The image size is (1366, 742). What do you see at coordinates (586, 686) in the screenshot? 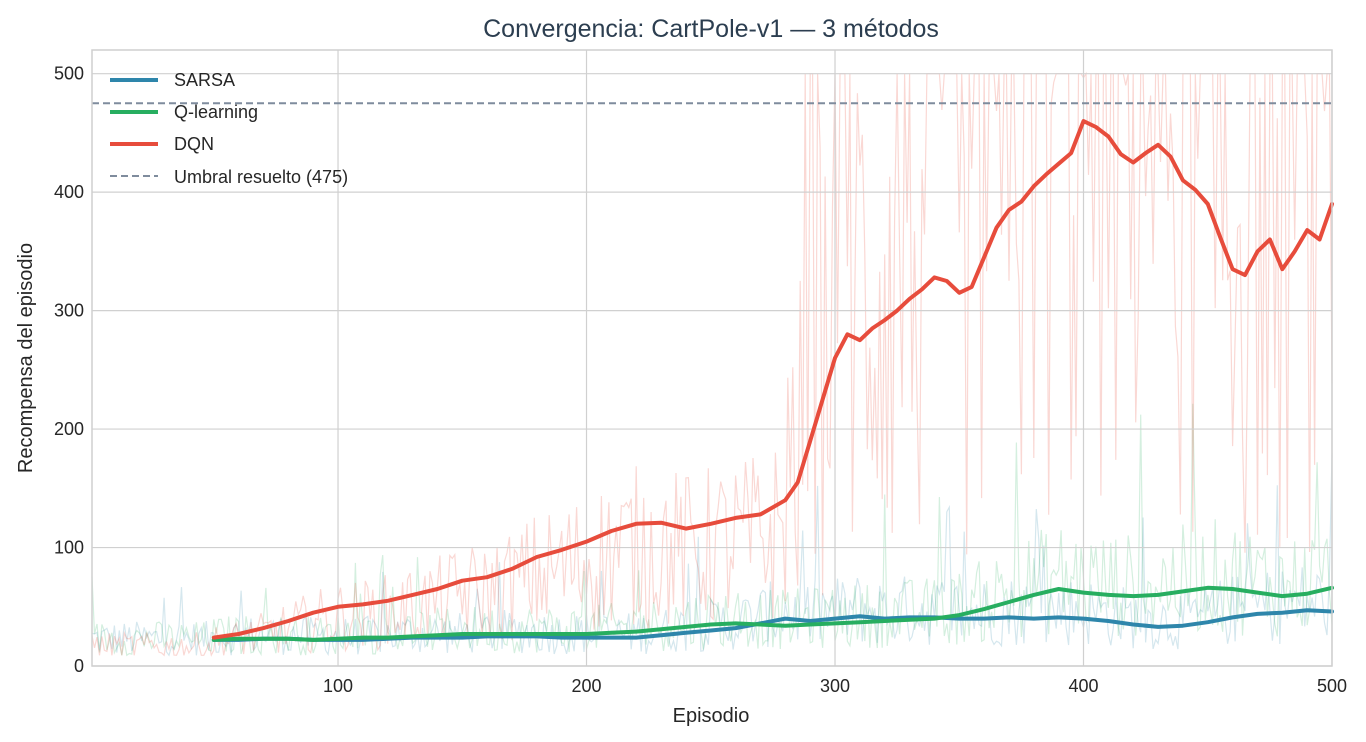
I see `x-tick-label: 200` at bounding box center [586, 686].